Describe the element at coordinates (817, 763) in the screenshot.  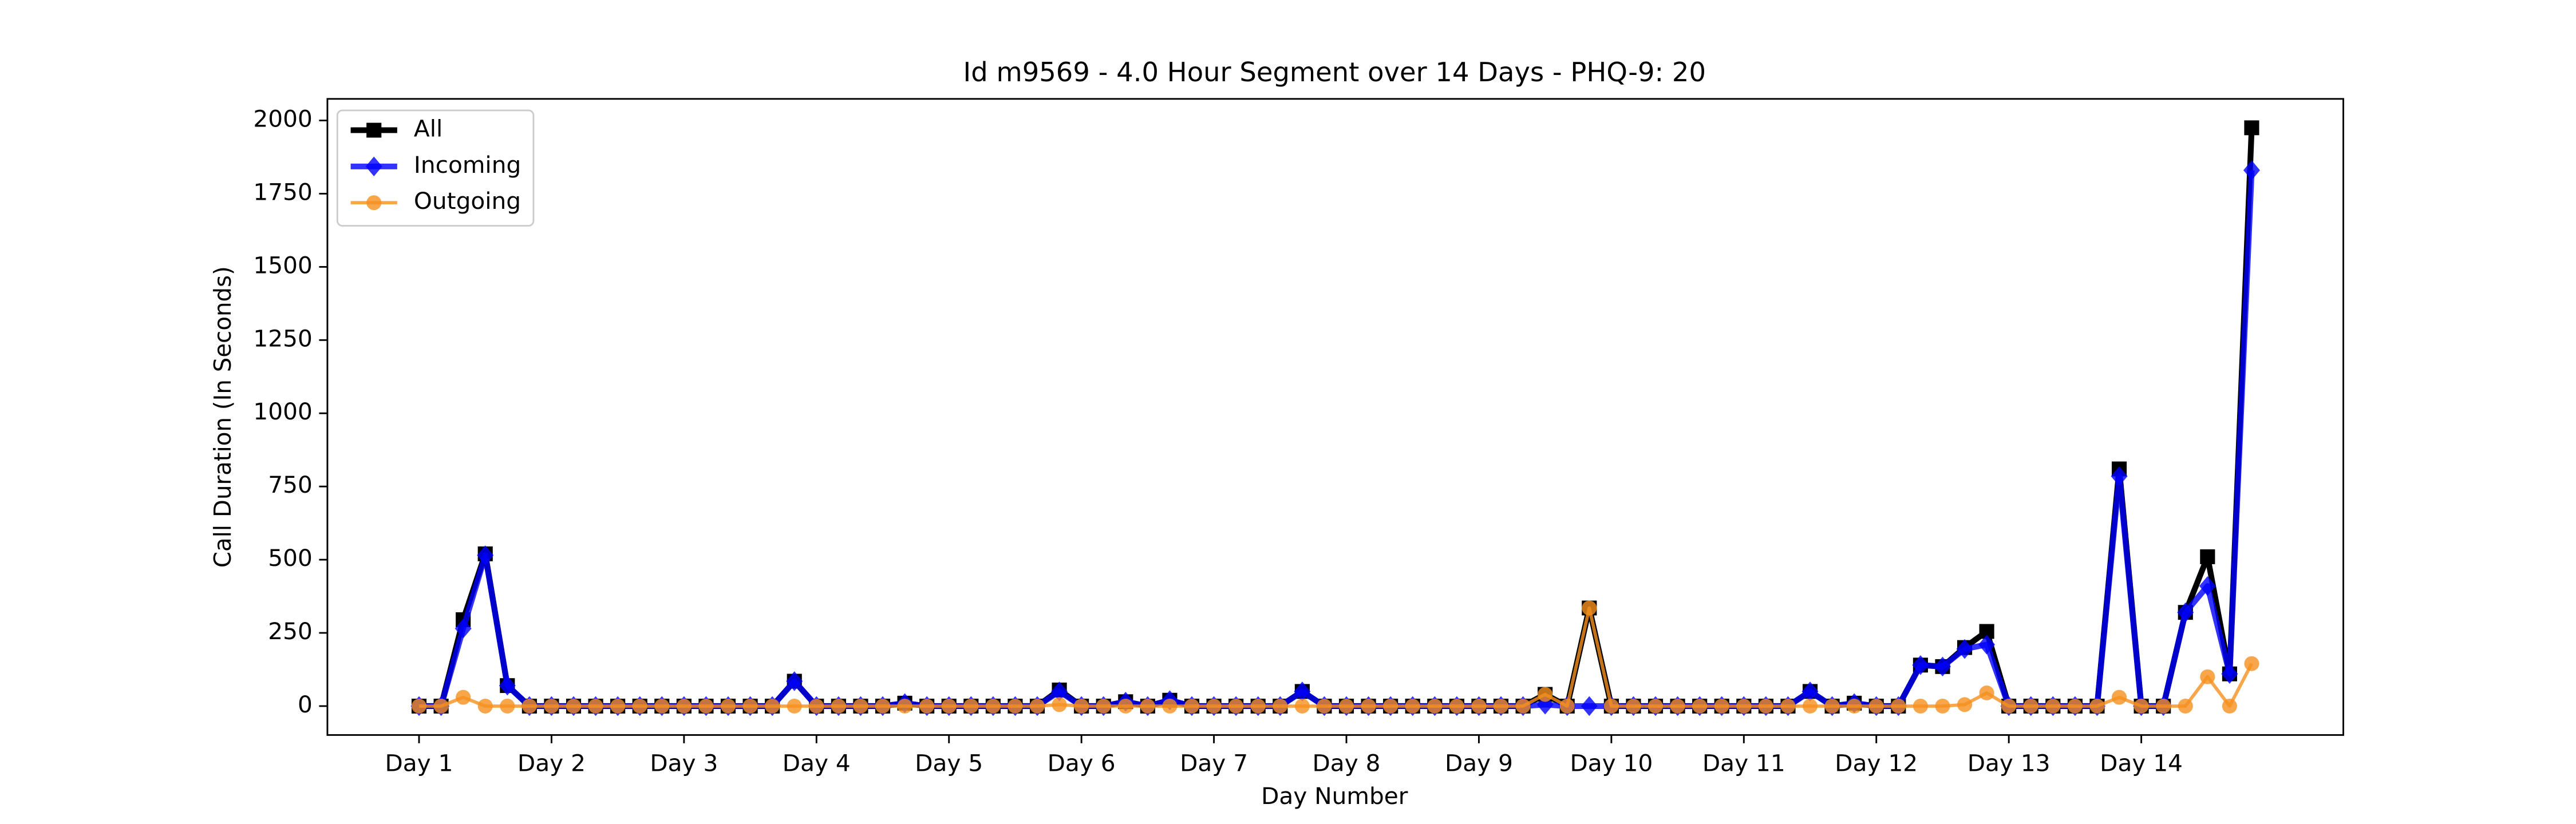
I see `x-tick-label: Day 4` at that location.